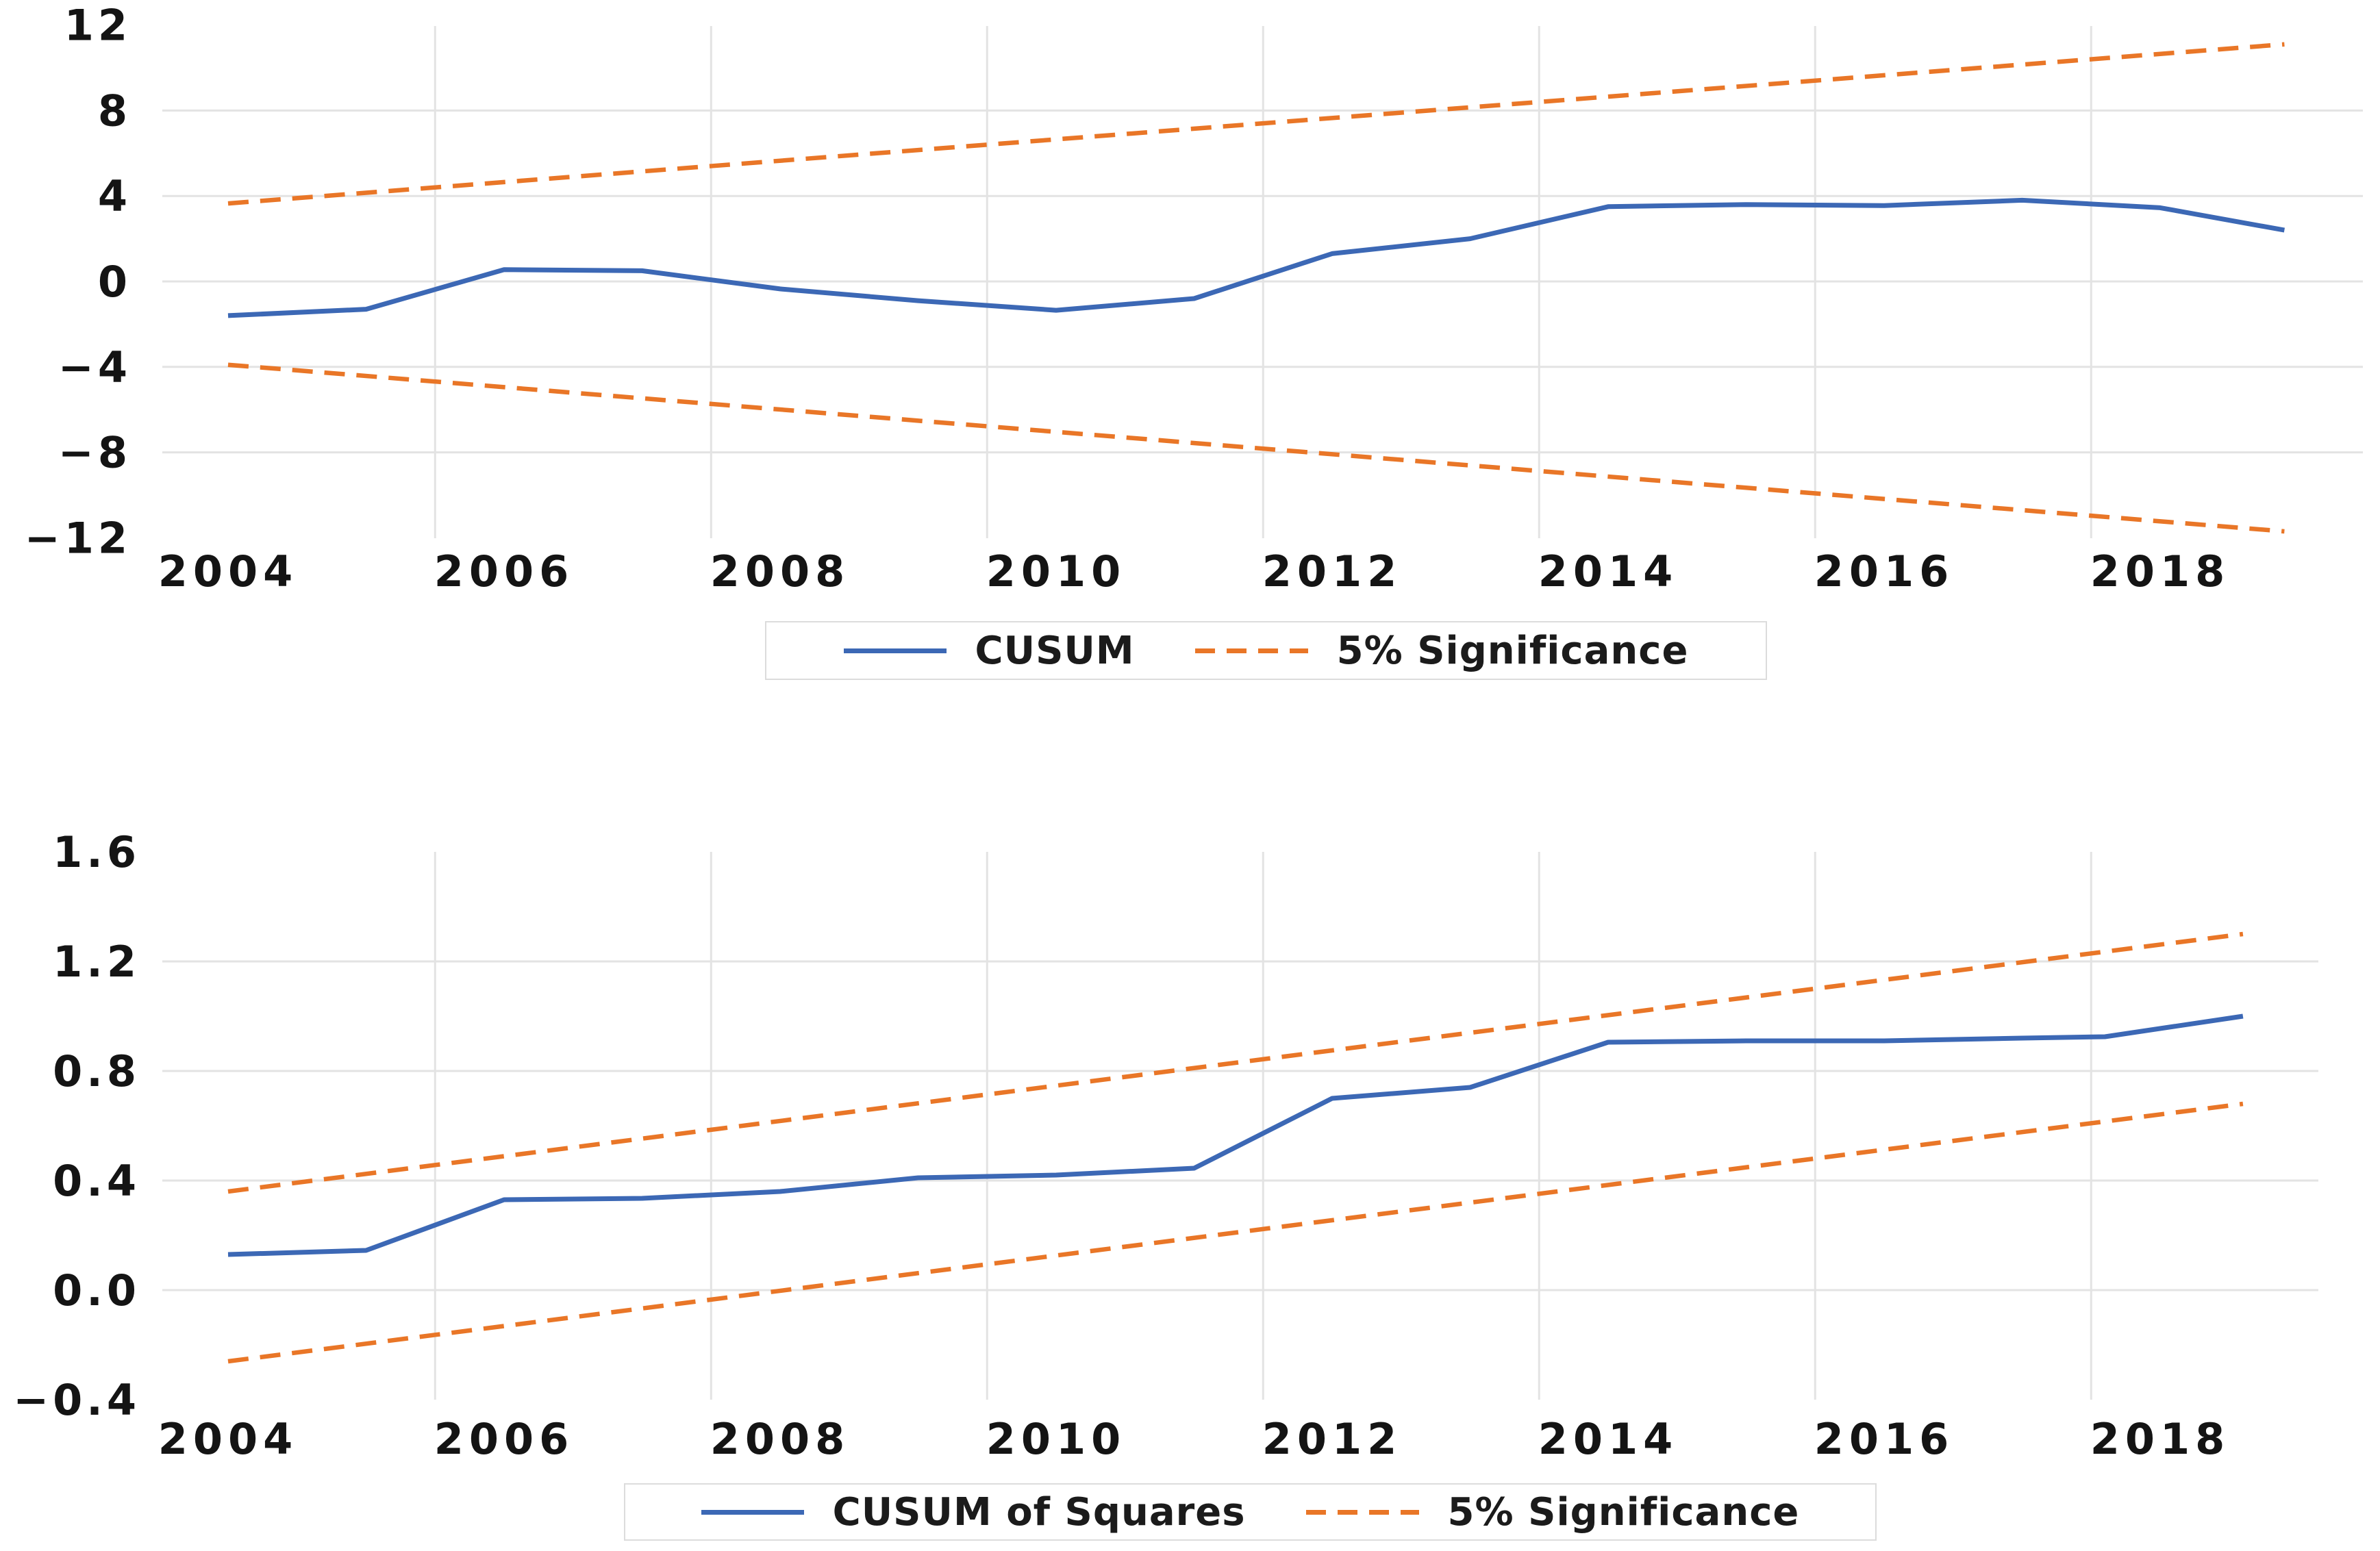  I want to click on y-tick-label: 4, so click(114, 196).